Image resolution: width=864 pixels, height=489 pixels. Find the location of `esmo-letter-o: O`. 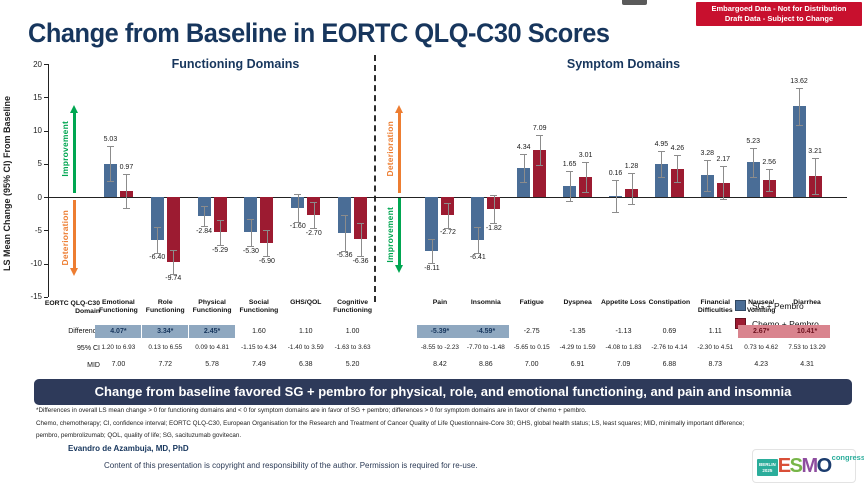

esmo-letter-o: O is located at coordinates (824, 466).